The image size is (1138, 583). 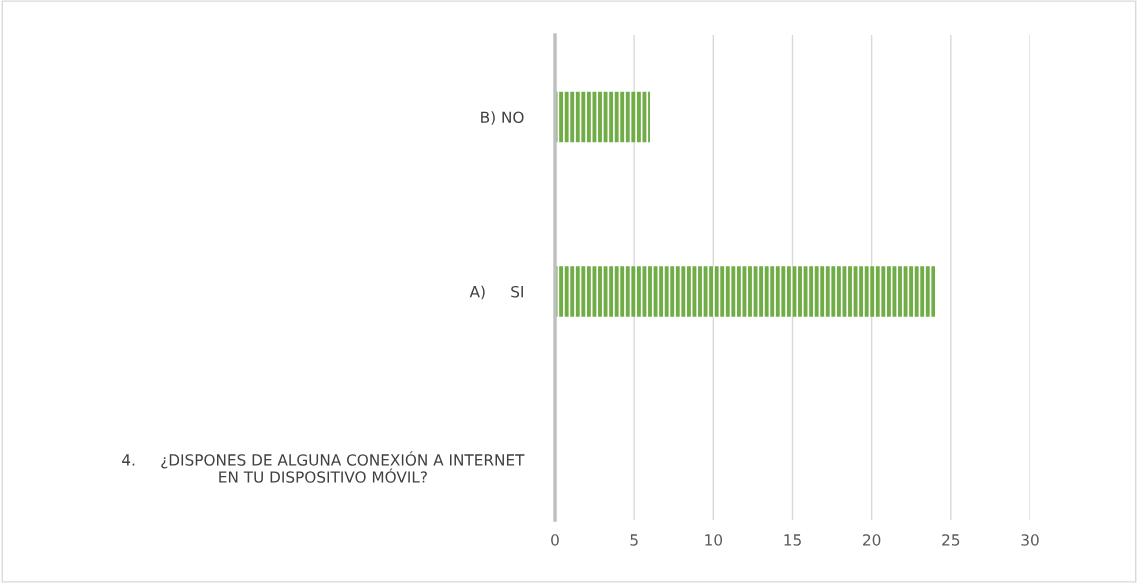 What do you see at coordinates (951, 540) in the screenshot?
I see `x-tick-label: 25` at bounding box center [951, 540].